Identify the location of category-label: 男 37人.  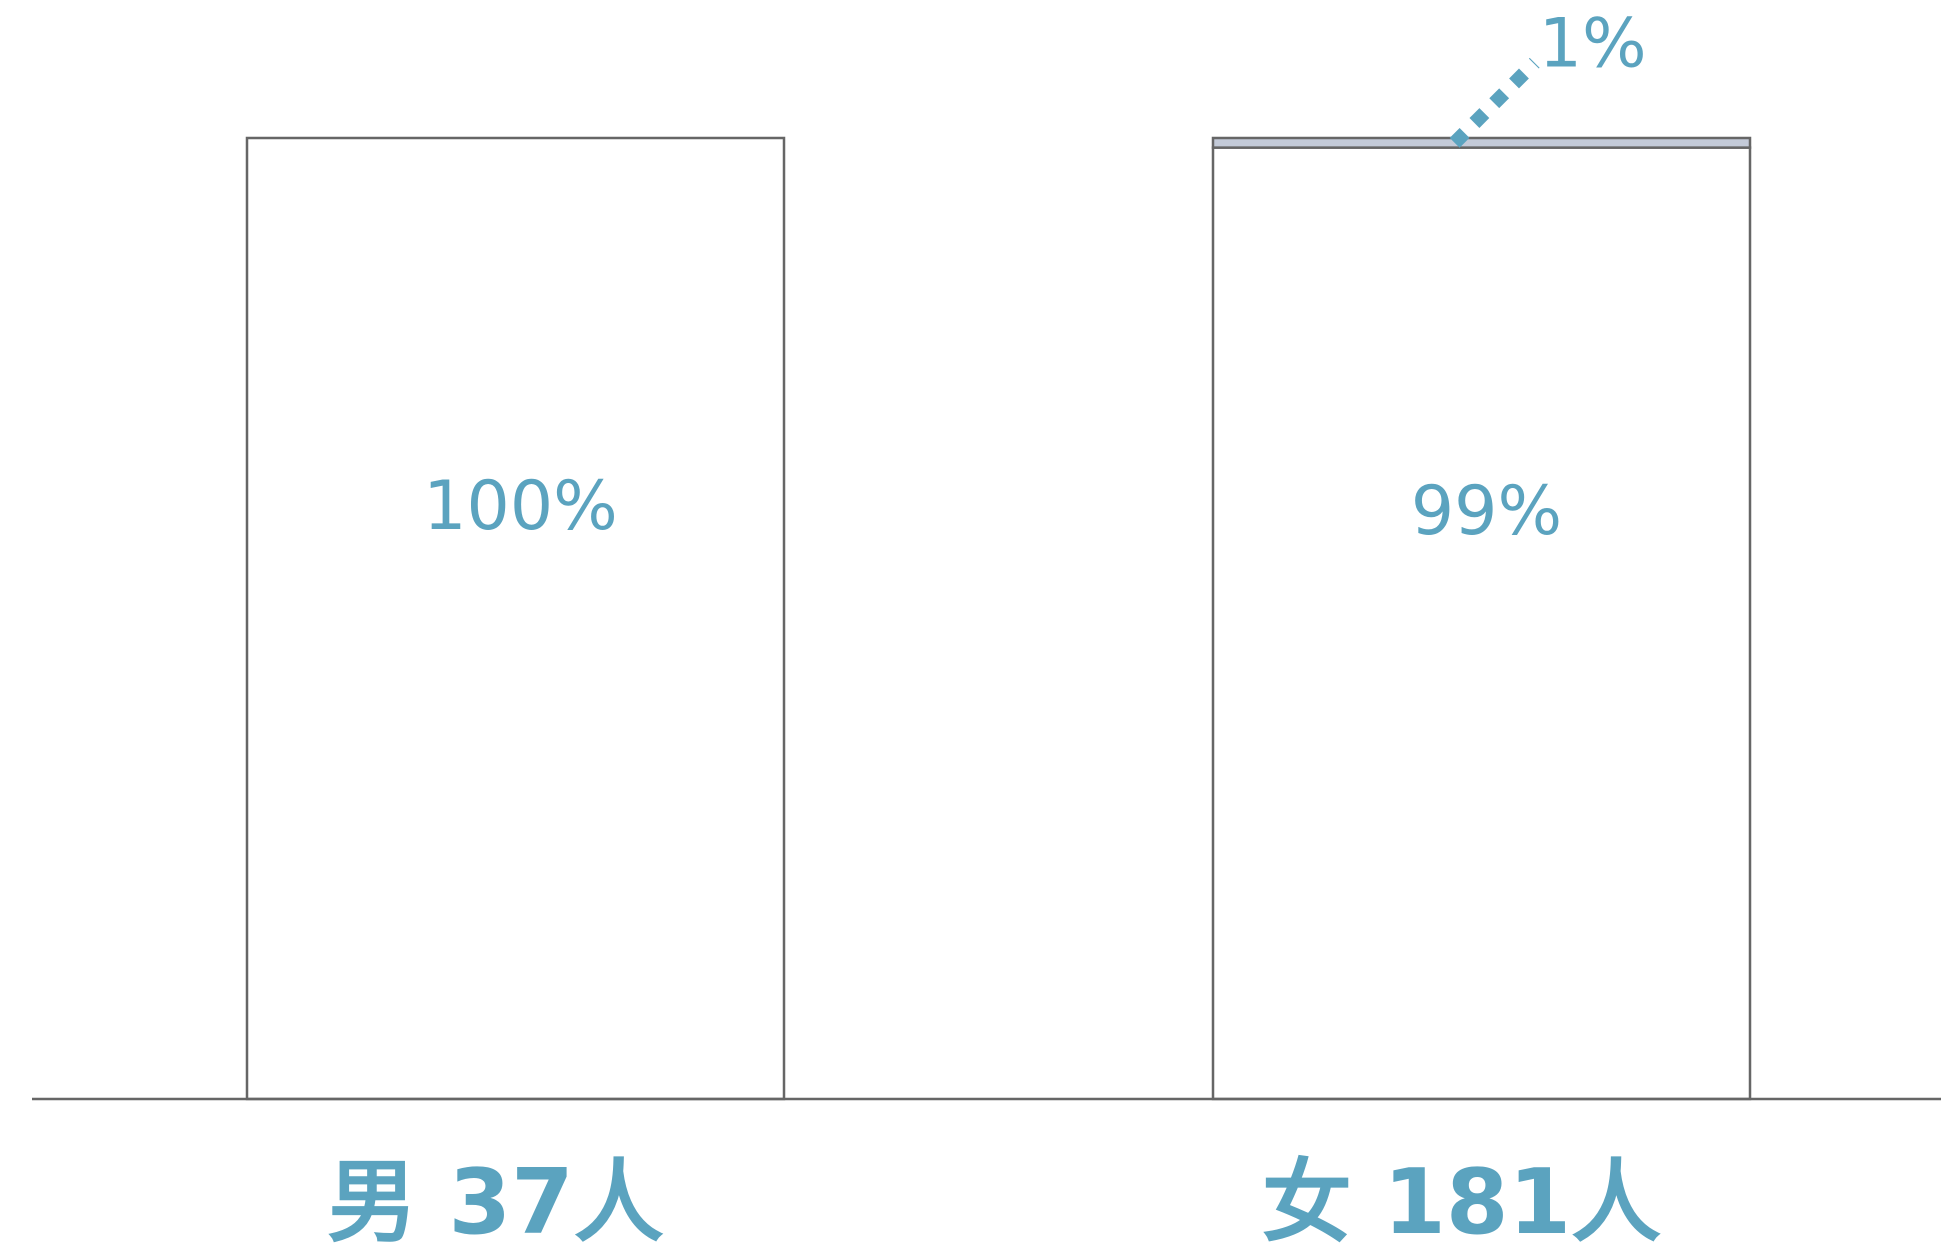
(495, 1201).